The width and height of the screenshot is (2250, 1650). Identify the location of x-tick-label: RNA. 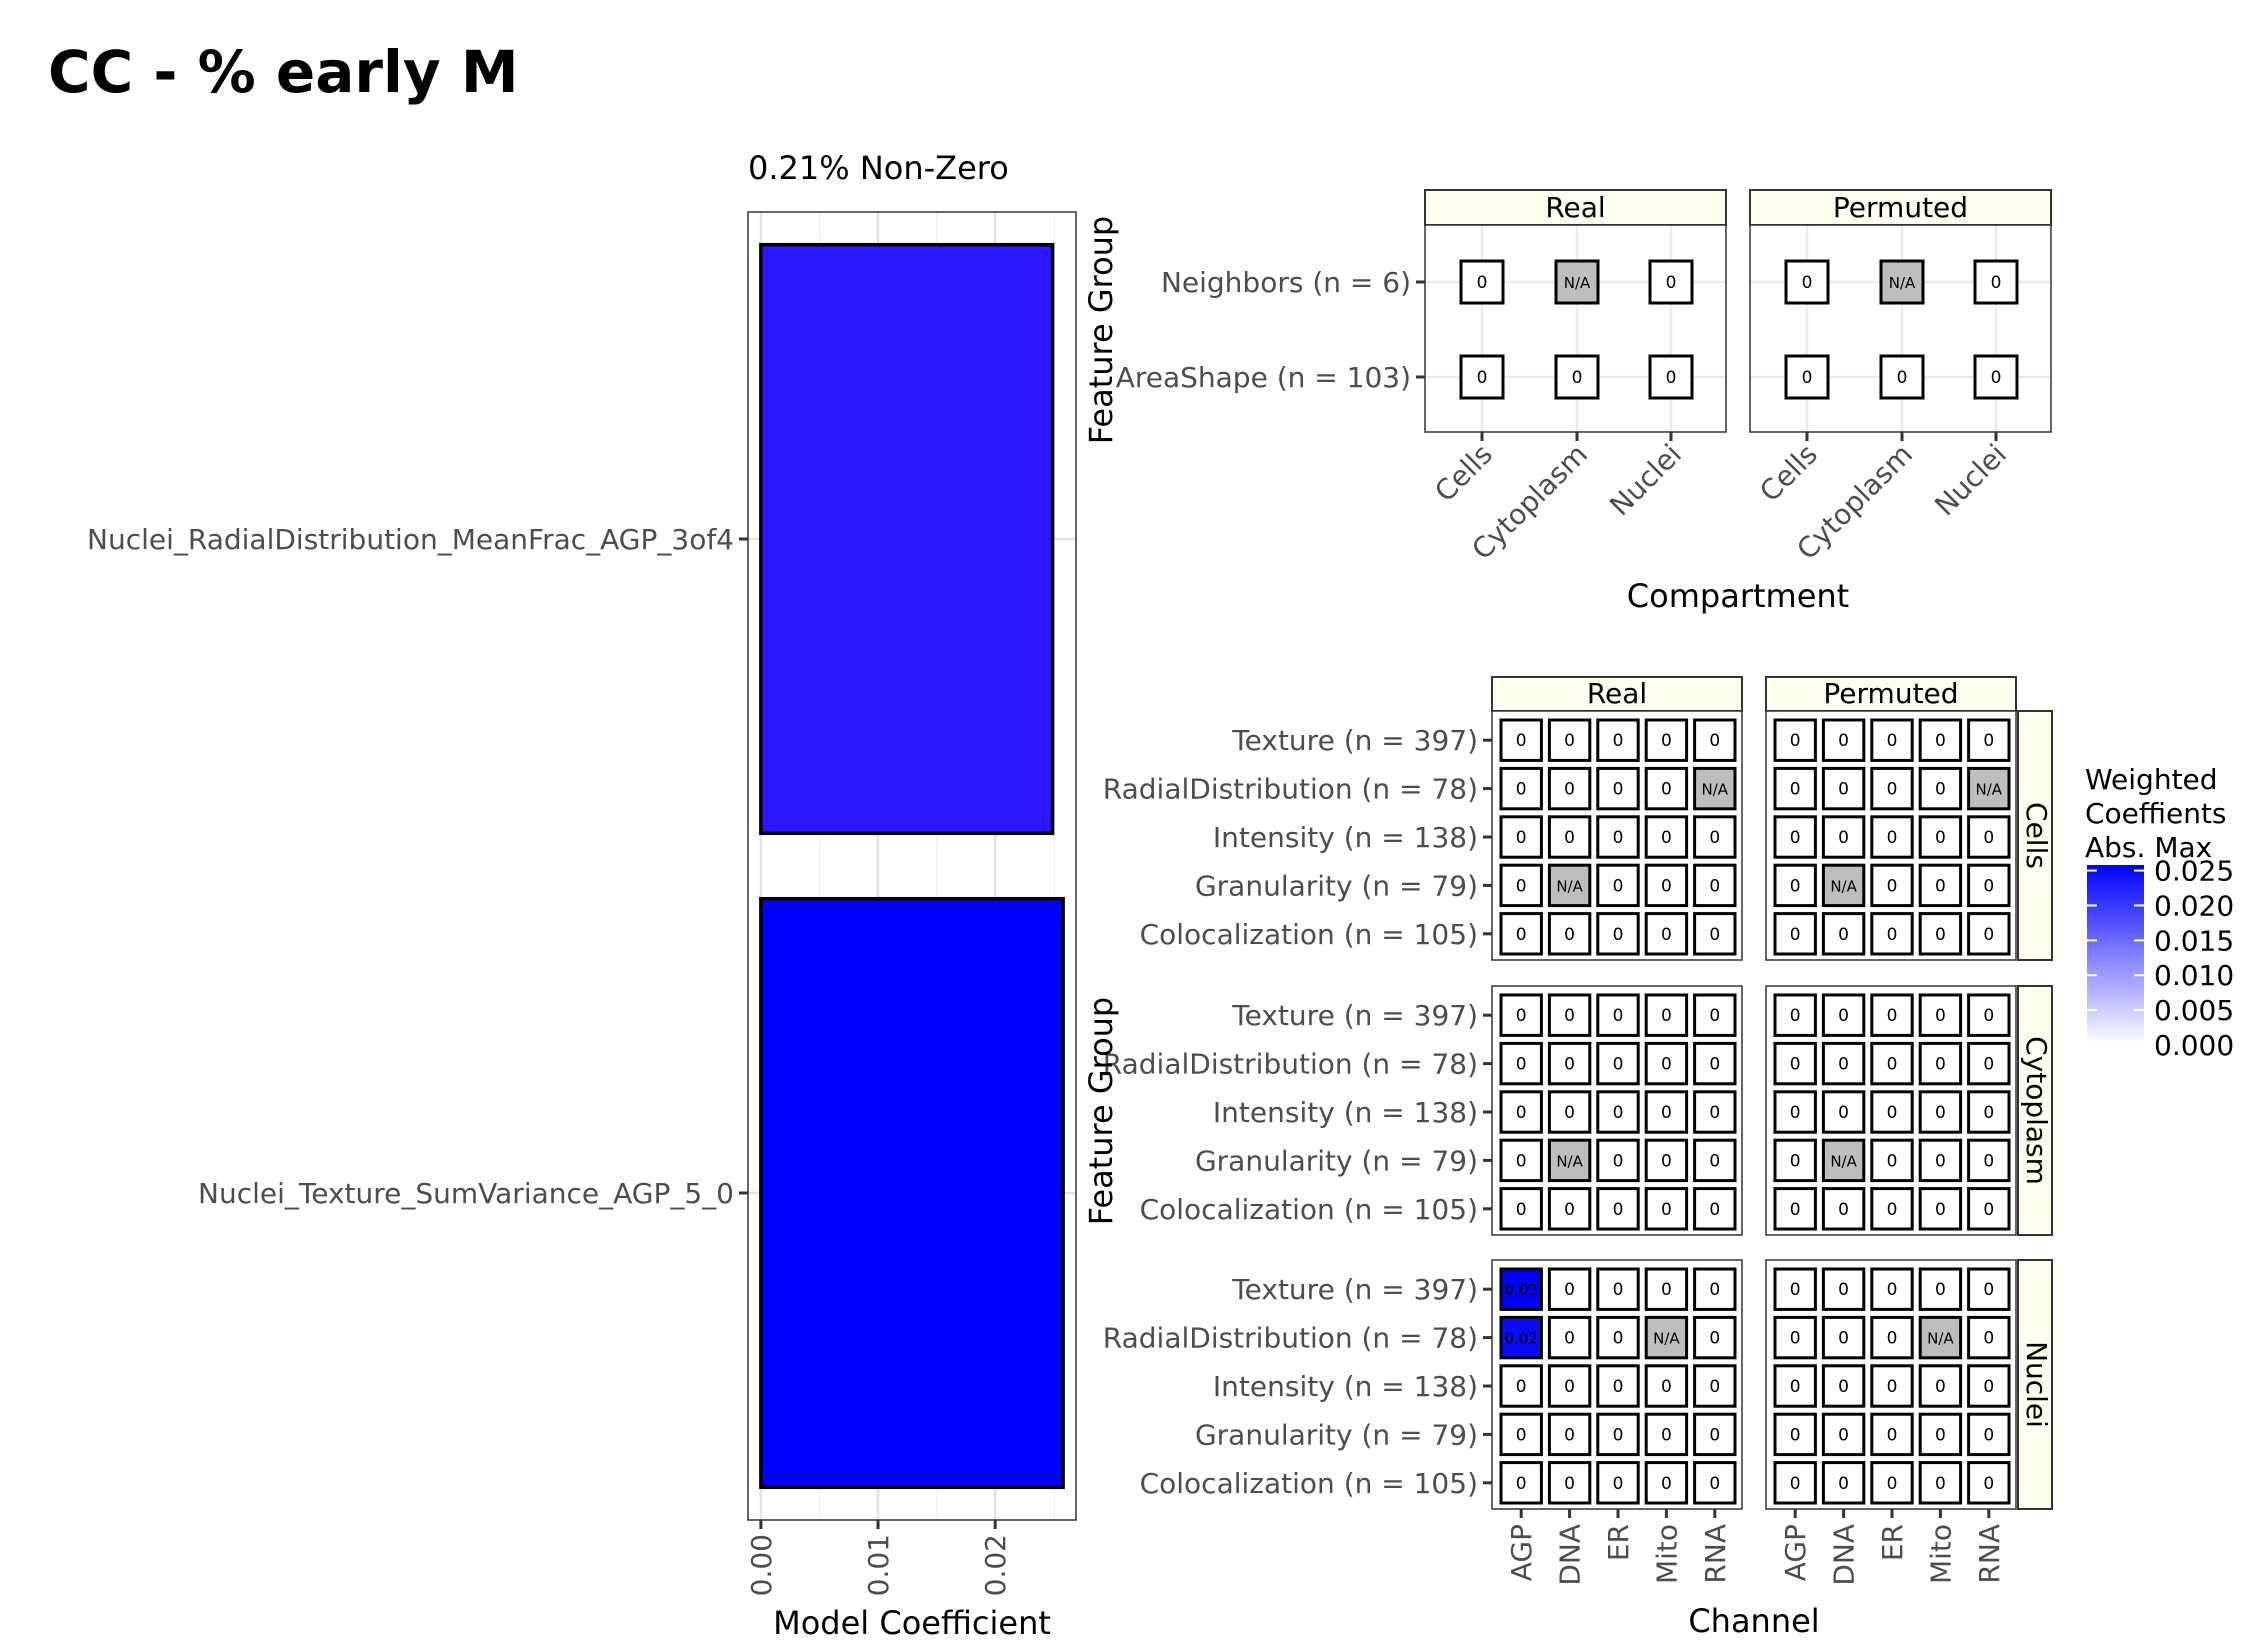
(1715, 1554).